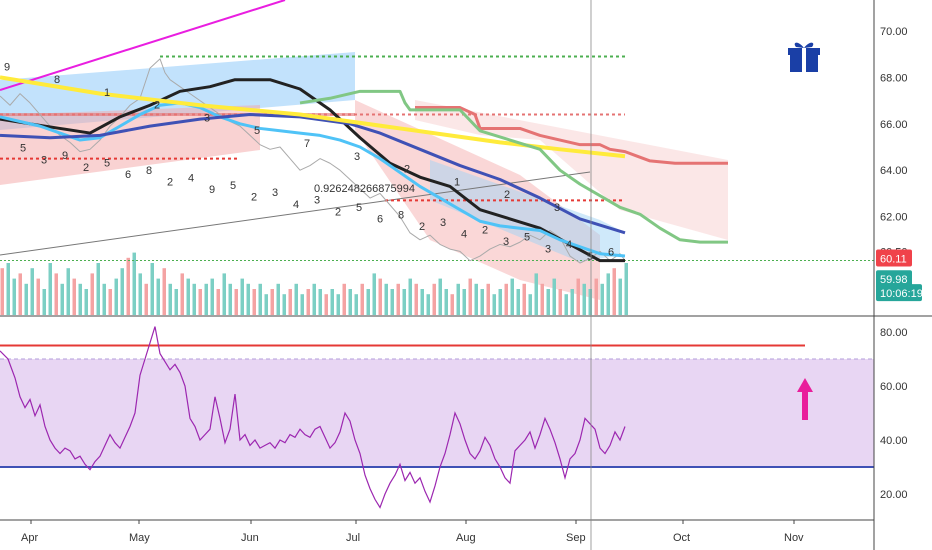 This screenshot has height=550, width=932. I want to click on td-count-red: 8, so click(149, 171).